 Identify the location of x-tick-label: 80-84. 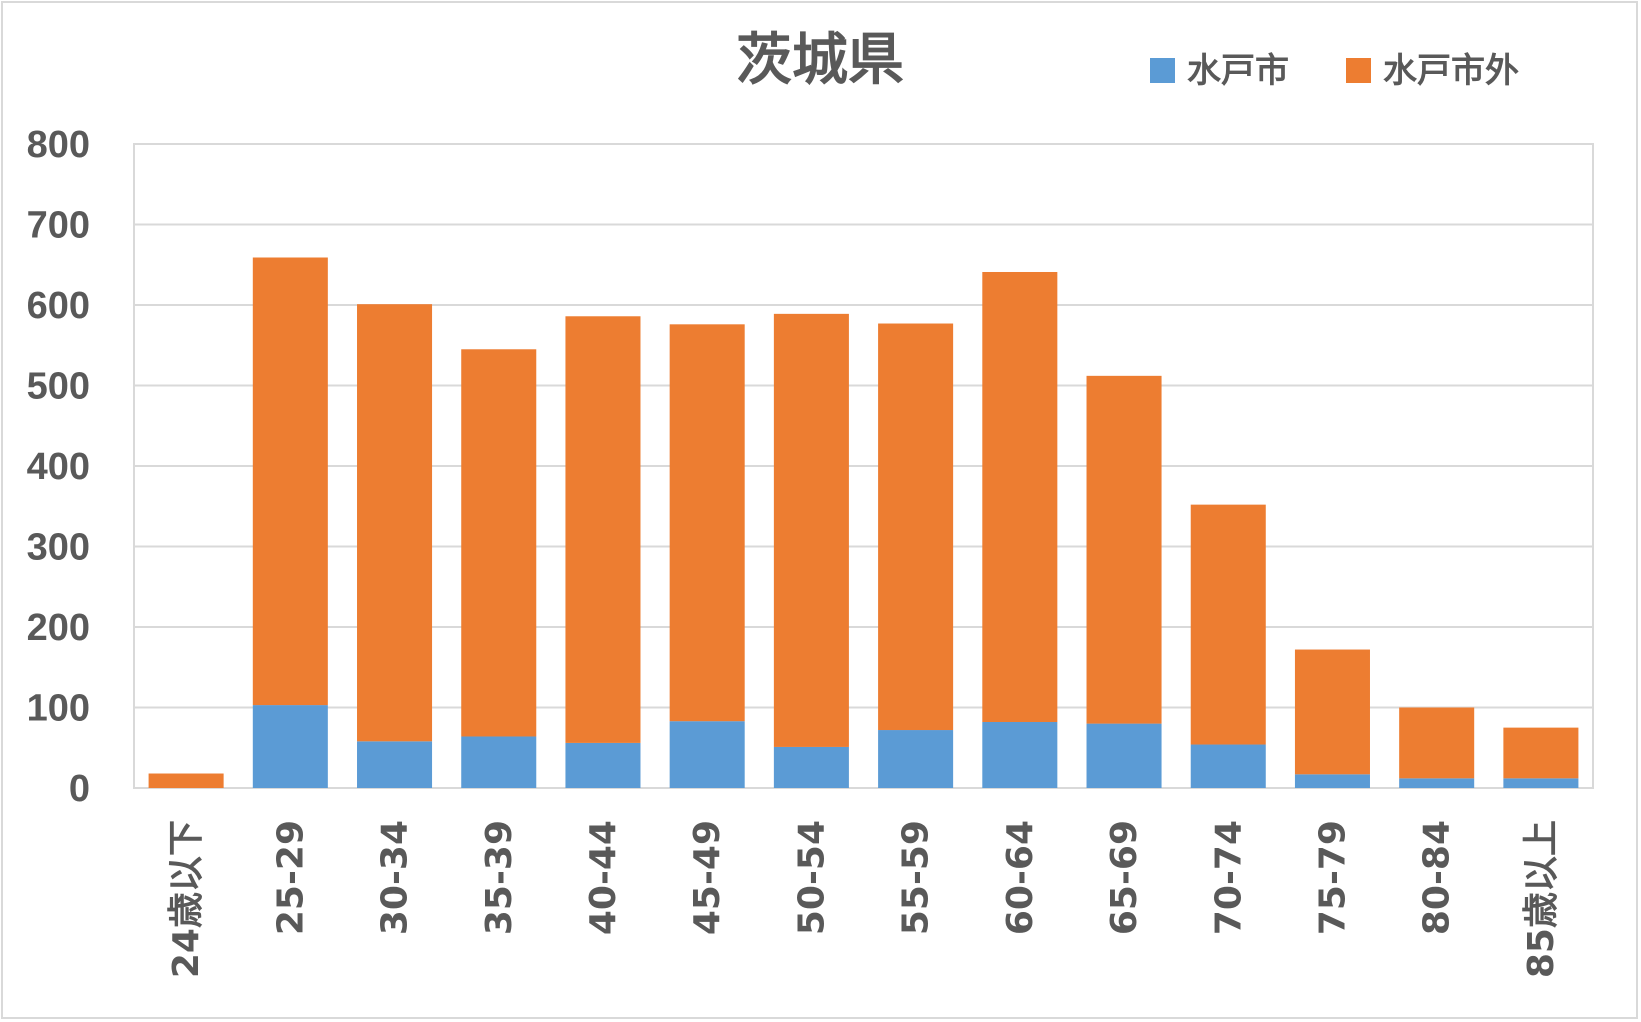
(1437, 877).